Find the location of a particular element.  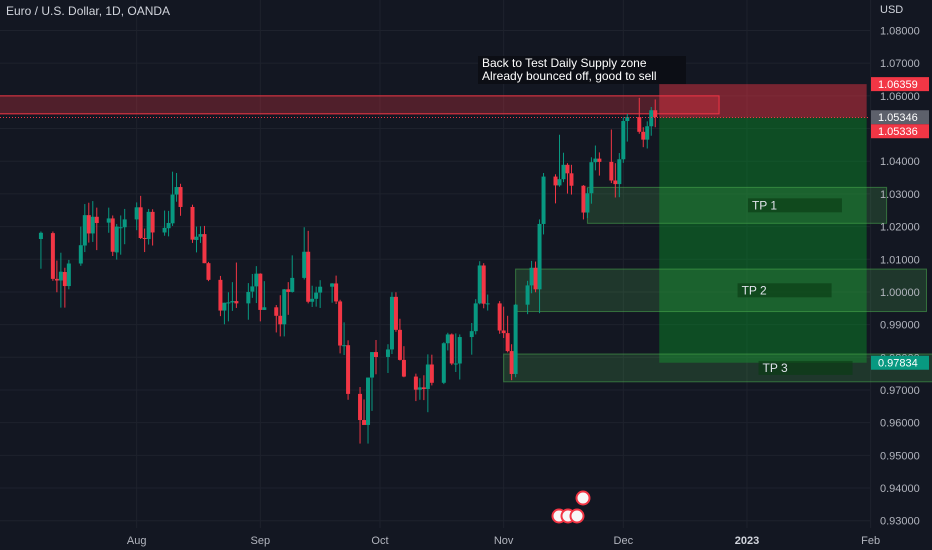

y-tick-label: 1.02000 is located at coordinates (900, 228).